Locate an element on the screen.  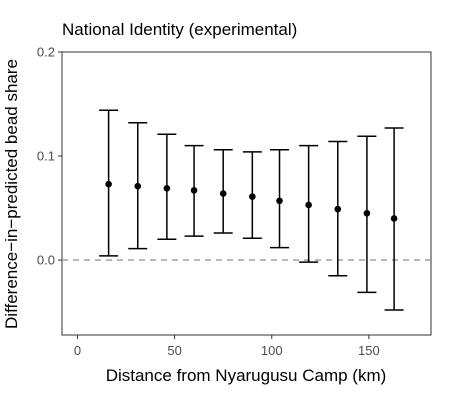
x-axis: 0 50 100 150 is located at coordinates (227, 346).